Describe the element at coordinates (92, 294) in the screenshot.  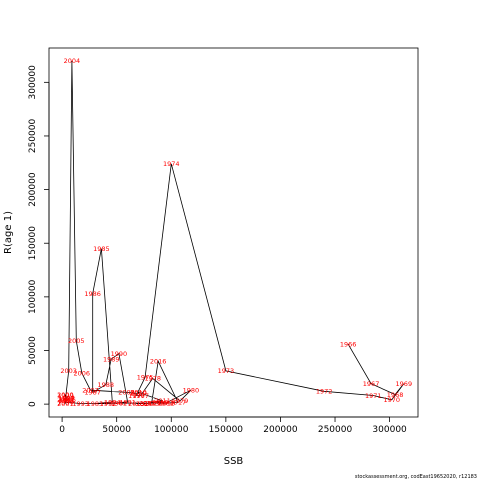
I see `year-label-1986: 1986` at that location.